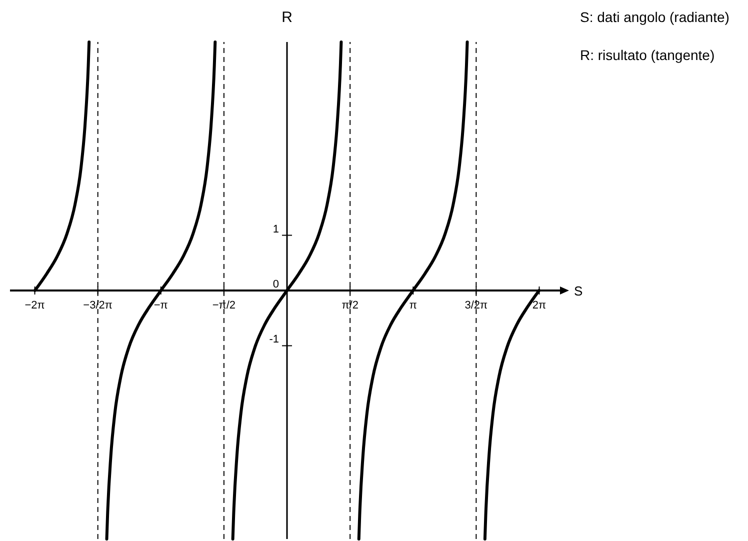  Describe the element at coordinates (35, 306) in the screenshot. I see `x-tick-label: −2π` at that location.